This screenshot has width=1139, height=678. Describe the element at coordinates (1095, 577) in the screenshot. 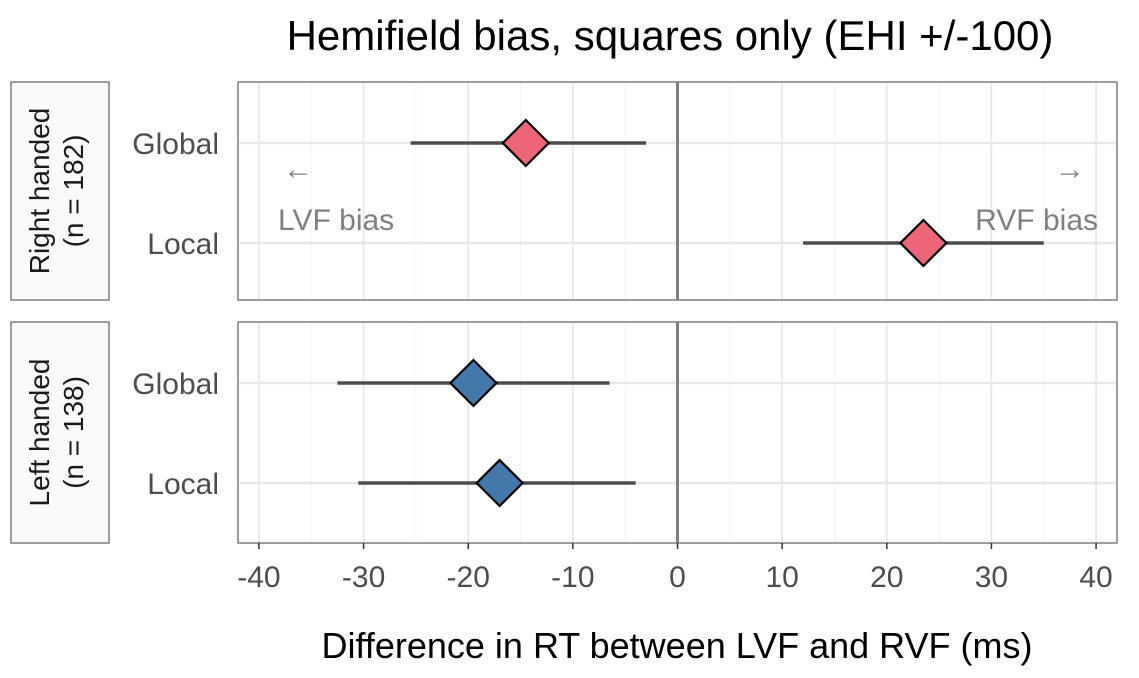

I see `x-tick-label: 40` at that location.